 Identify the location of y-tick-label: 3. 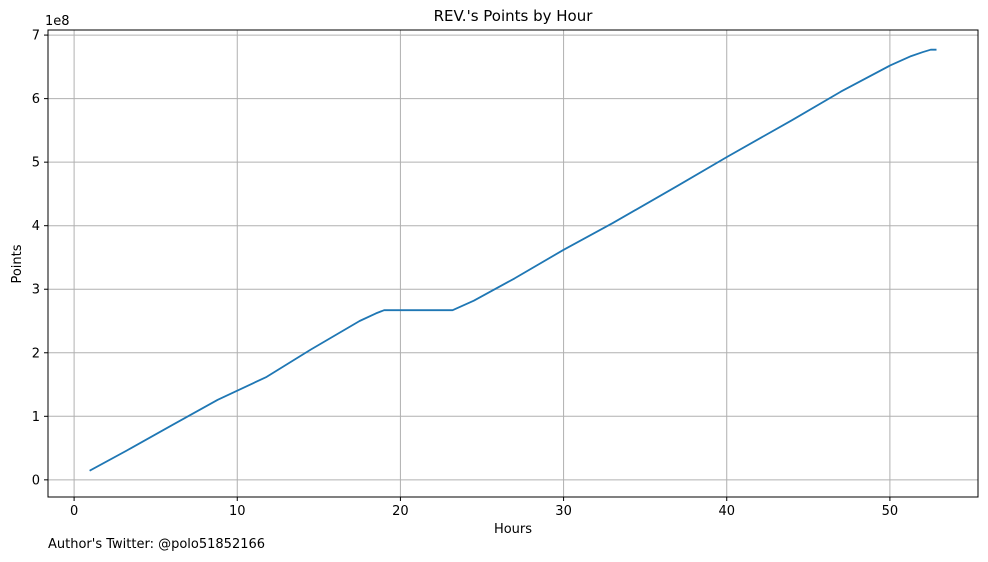
(36, 290).